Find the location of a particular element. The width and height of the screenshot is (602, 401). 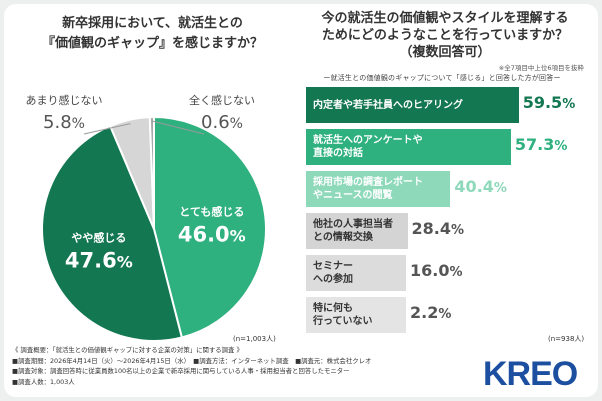

kreo-logo: KREO is located at coordinates (531, 372).